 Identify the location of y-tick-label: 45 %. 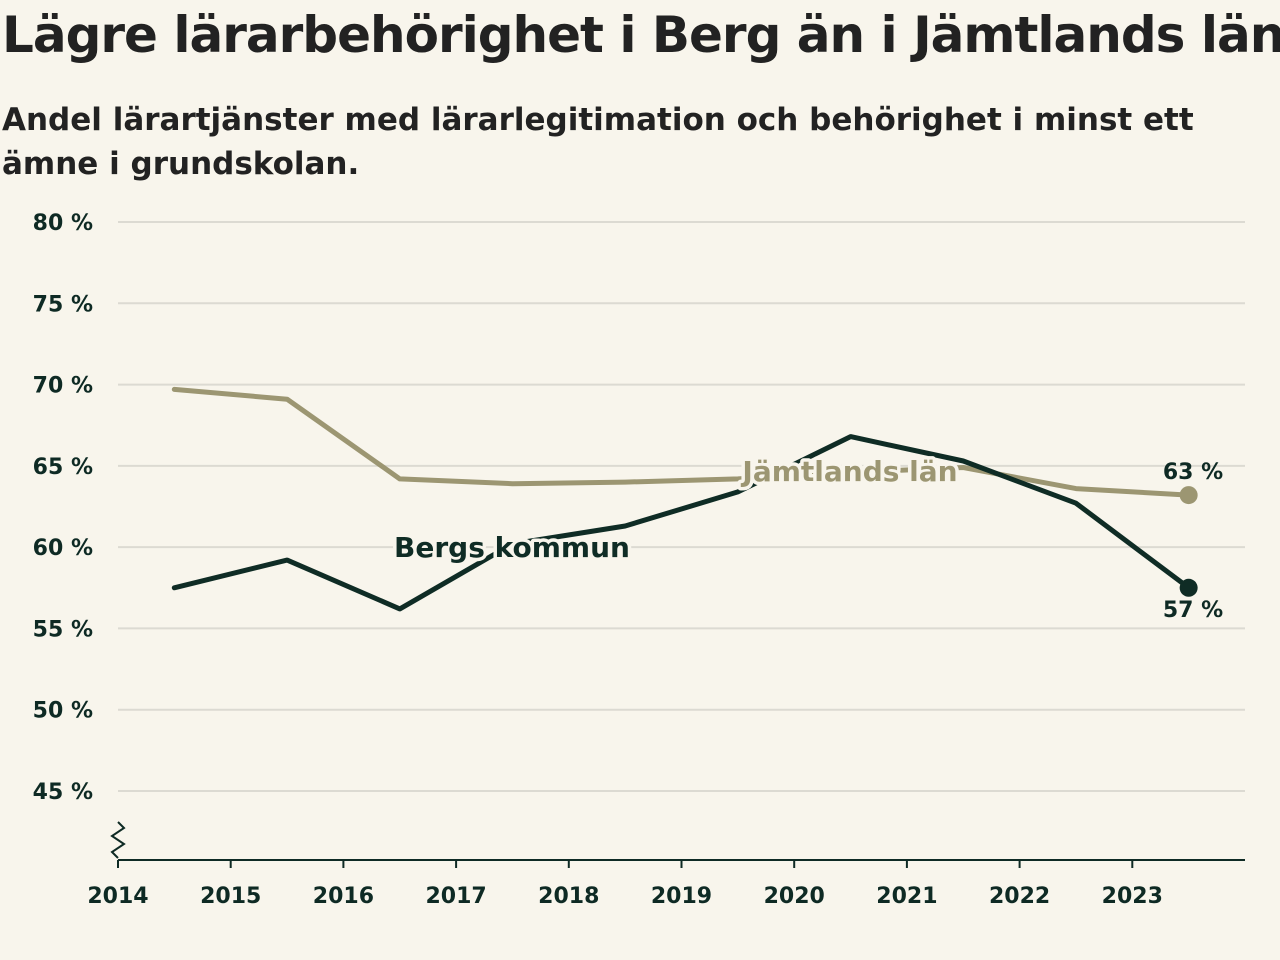
(63, 792).